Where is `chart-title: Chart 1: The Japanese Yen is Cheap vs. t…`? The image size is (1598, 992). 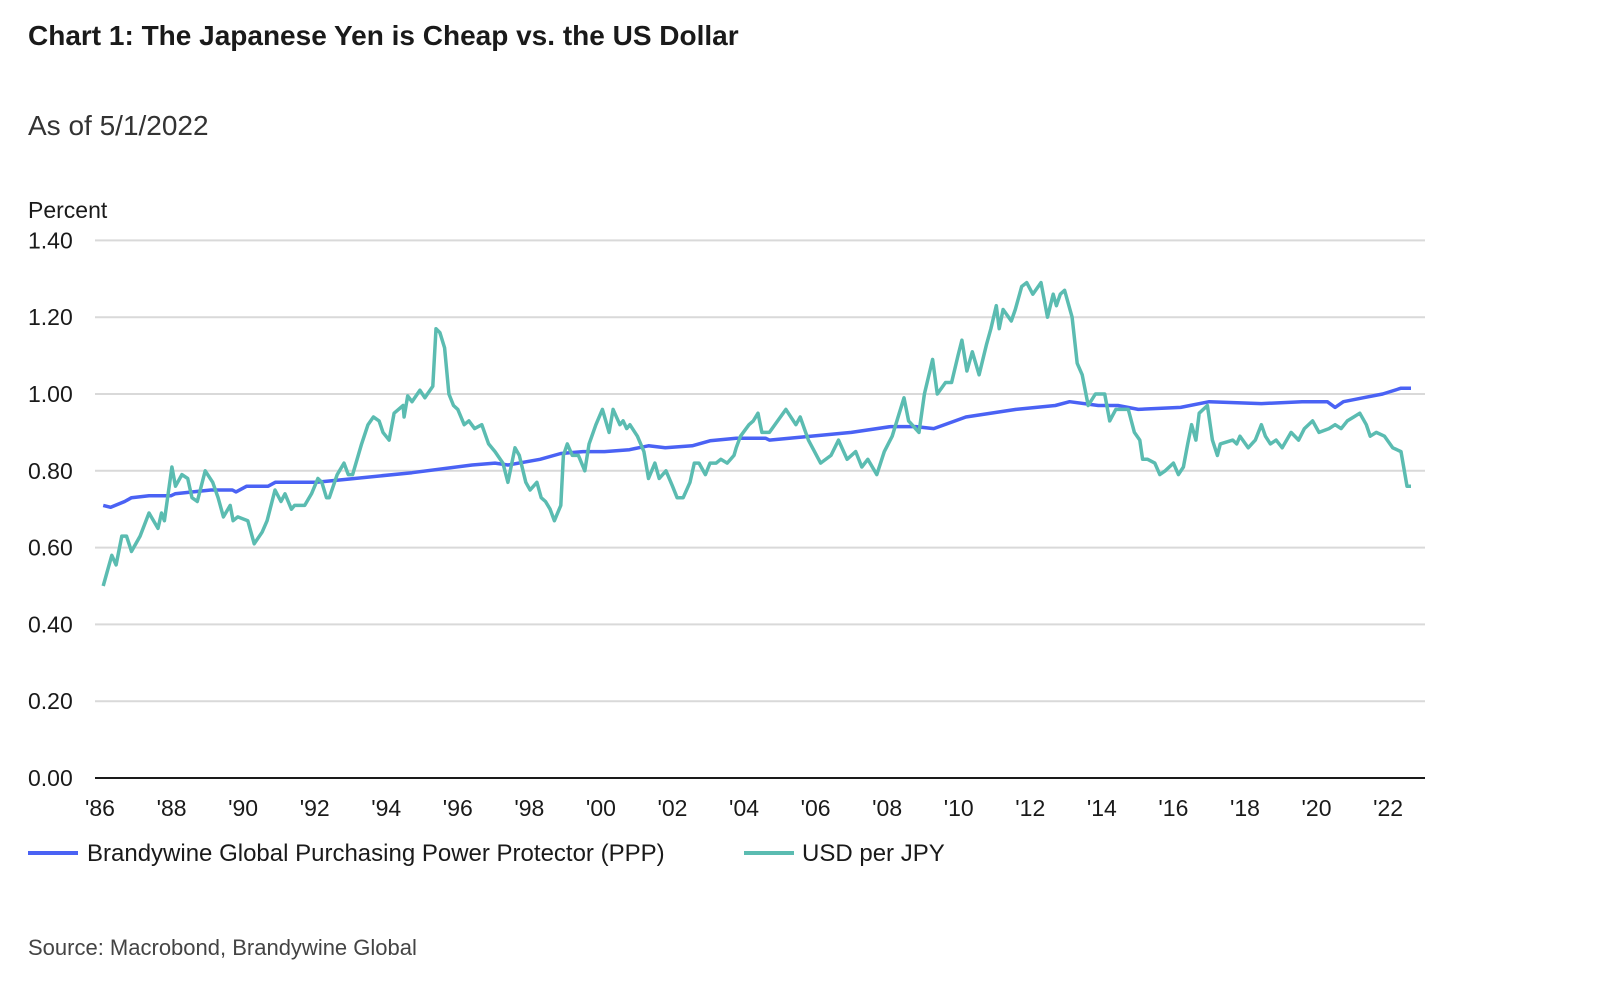 chart-title: Chart 1: The Japanese Yen is Cheap vs. t… is located at coordinates (383, 35).